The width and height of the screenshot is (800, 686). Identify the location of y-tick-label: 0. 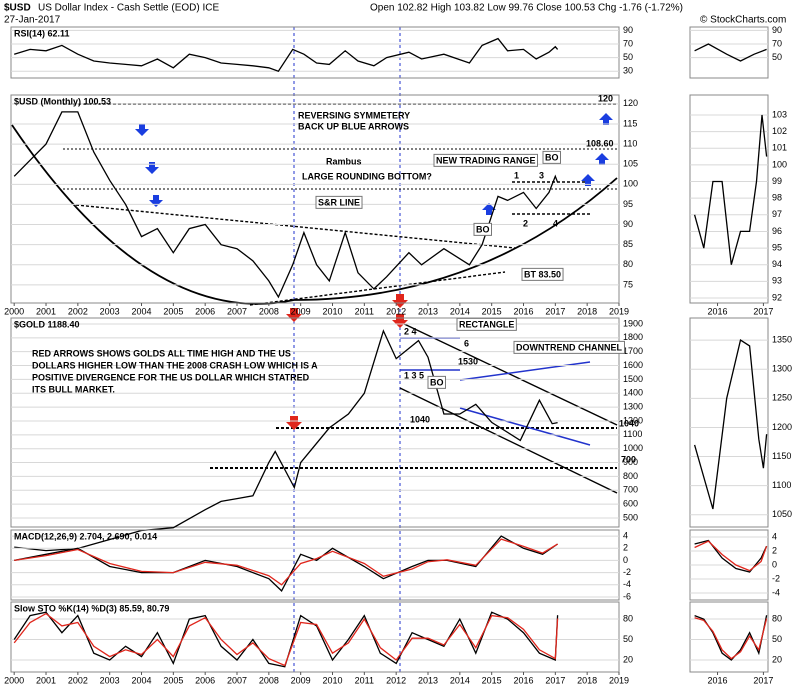
(774, 564).